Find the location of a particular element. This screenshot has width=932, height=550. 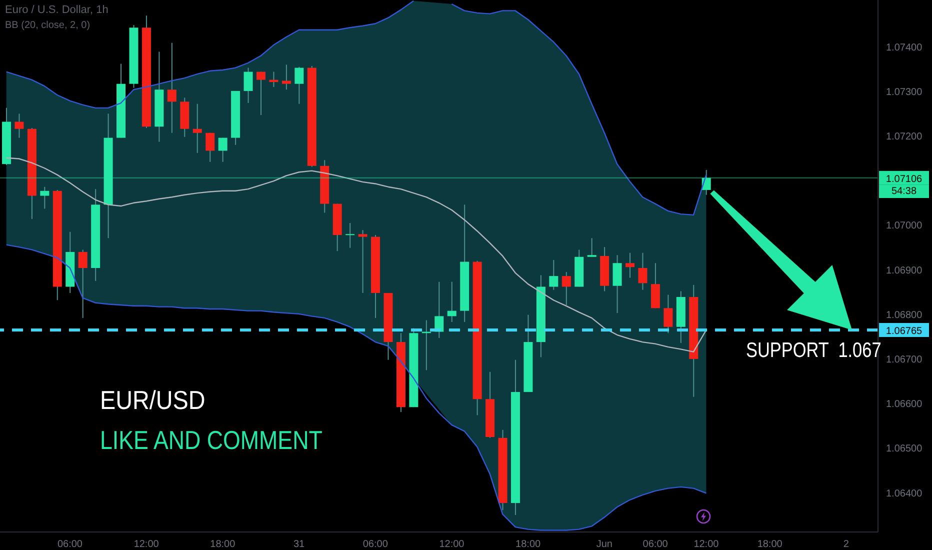

y-tick-label: 1.07000 is located at coordinates (904, 226).